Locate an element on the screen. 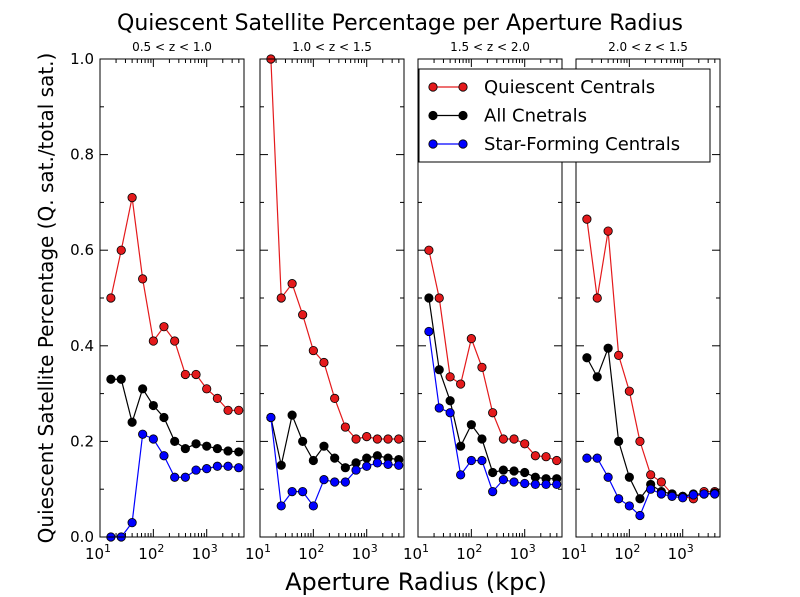 The height and width of the screenshot is (597, 800). panel-series is located at coordinates (335, 282).